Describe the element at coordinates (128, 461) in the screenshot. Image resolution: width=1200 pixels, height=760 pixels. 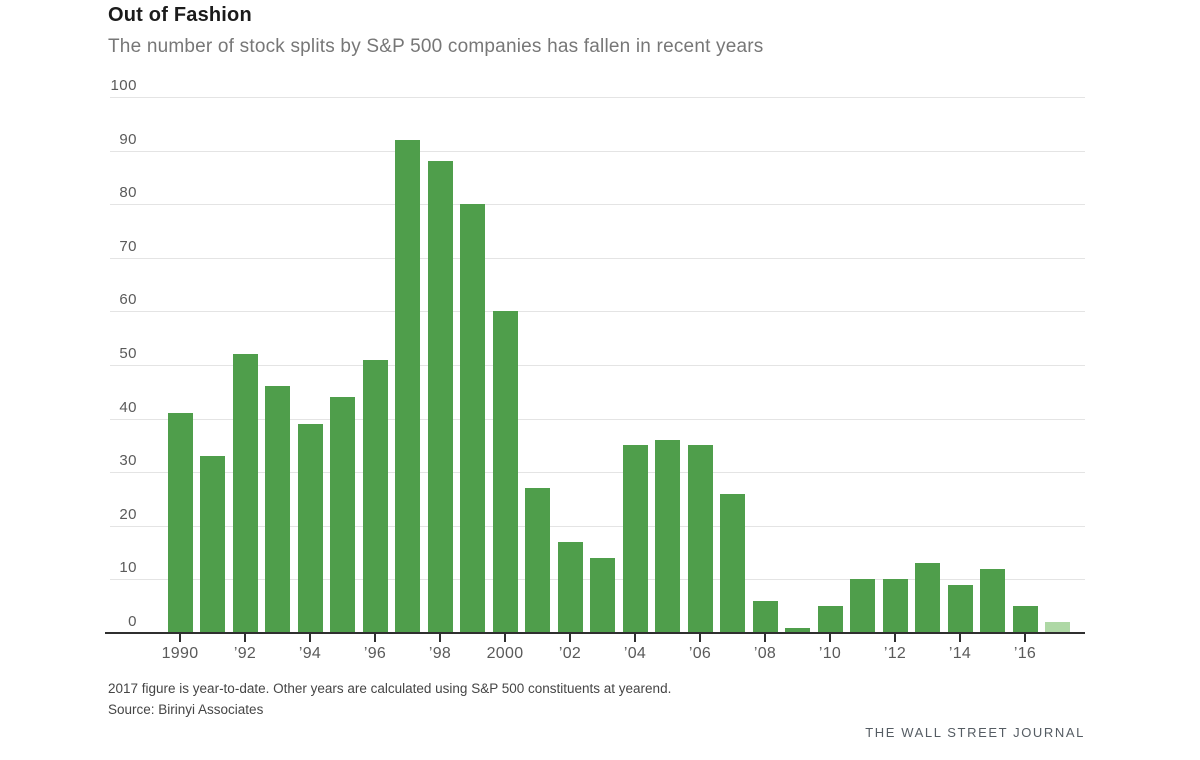
I see `y-axis-label-30: 30` at that location.